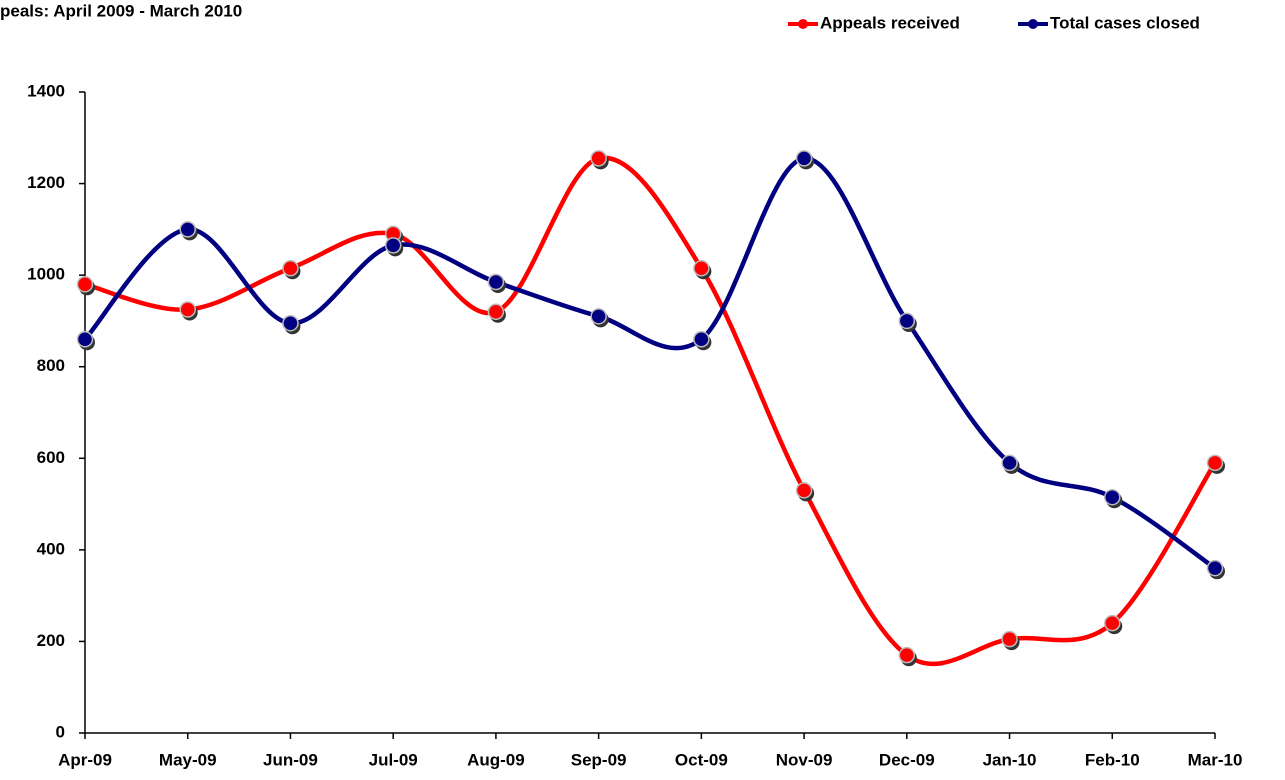  What do you see at coordinates (1125, 22) in the screenshot?
I see `legend-label: Total cases closed` at bounding box center [1125, 22].